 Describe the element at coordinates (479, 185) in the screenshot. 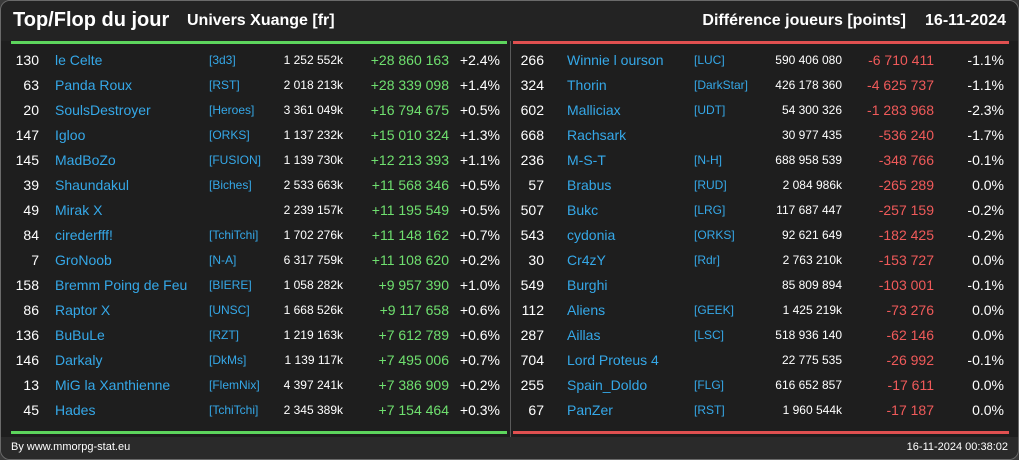

I see `percent-change: +0.5%` at that location.